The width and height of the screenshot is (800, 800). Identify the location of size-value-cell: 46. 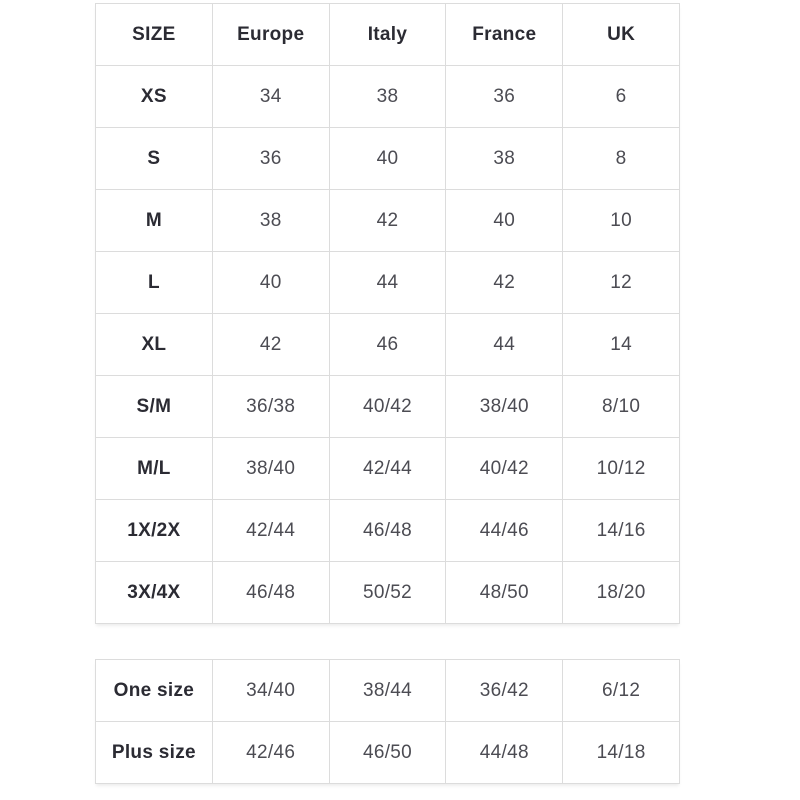
(387, 344).